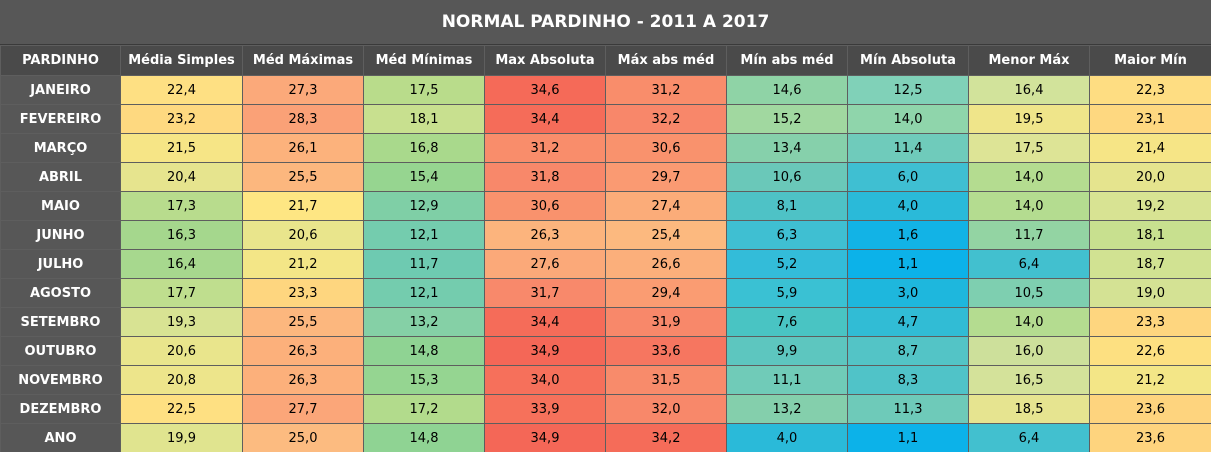  What do you see at coordinates (1150, 351) in the screenshot?
I see `table-cell: 22,6` at bounding box center [1150, 351].